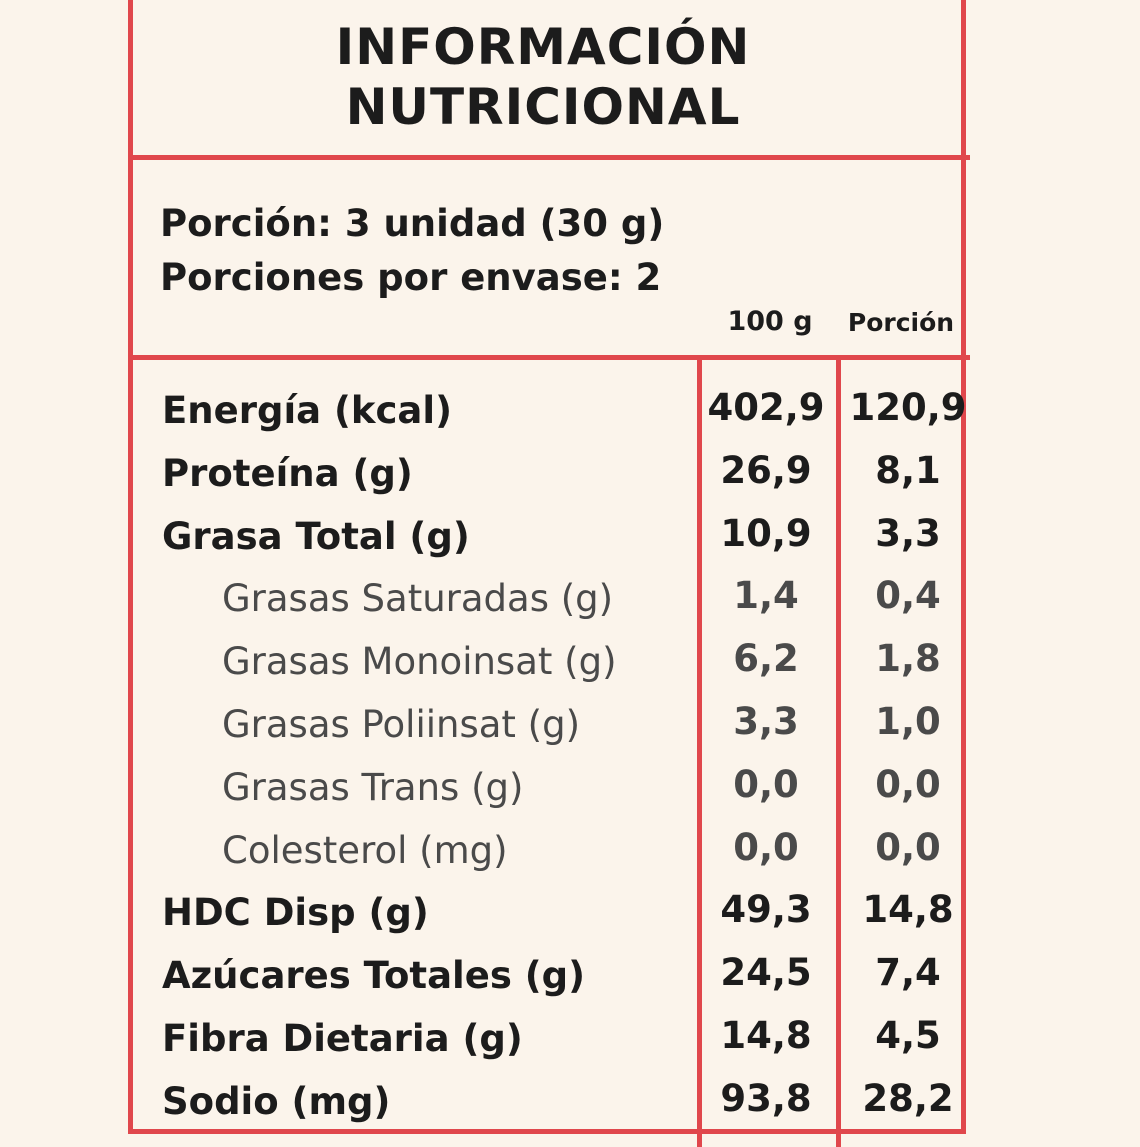  I want to click on nutrient-value: 10,9, so click(766, 533).